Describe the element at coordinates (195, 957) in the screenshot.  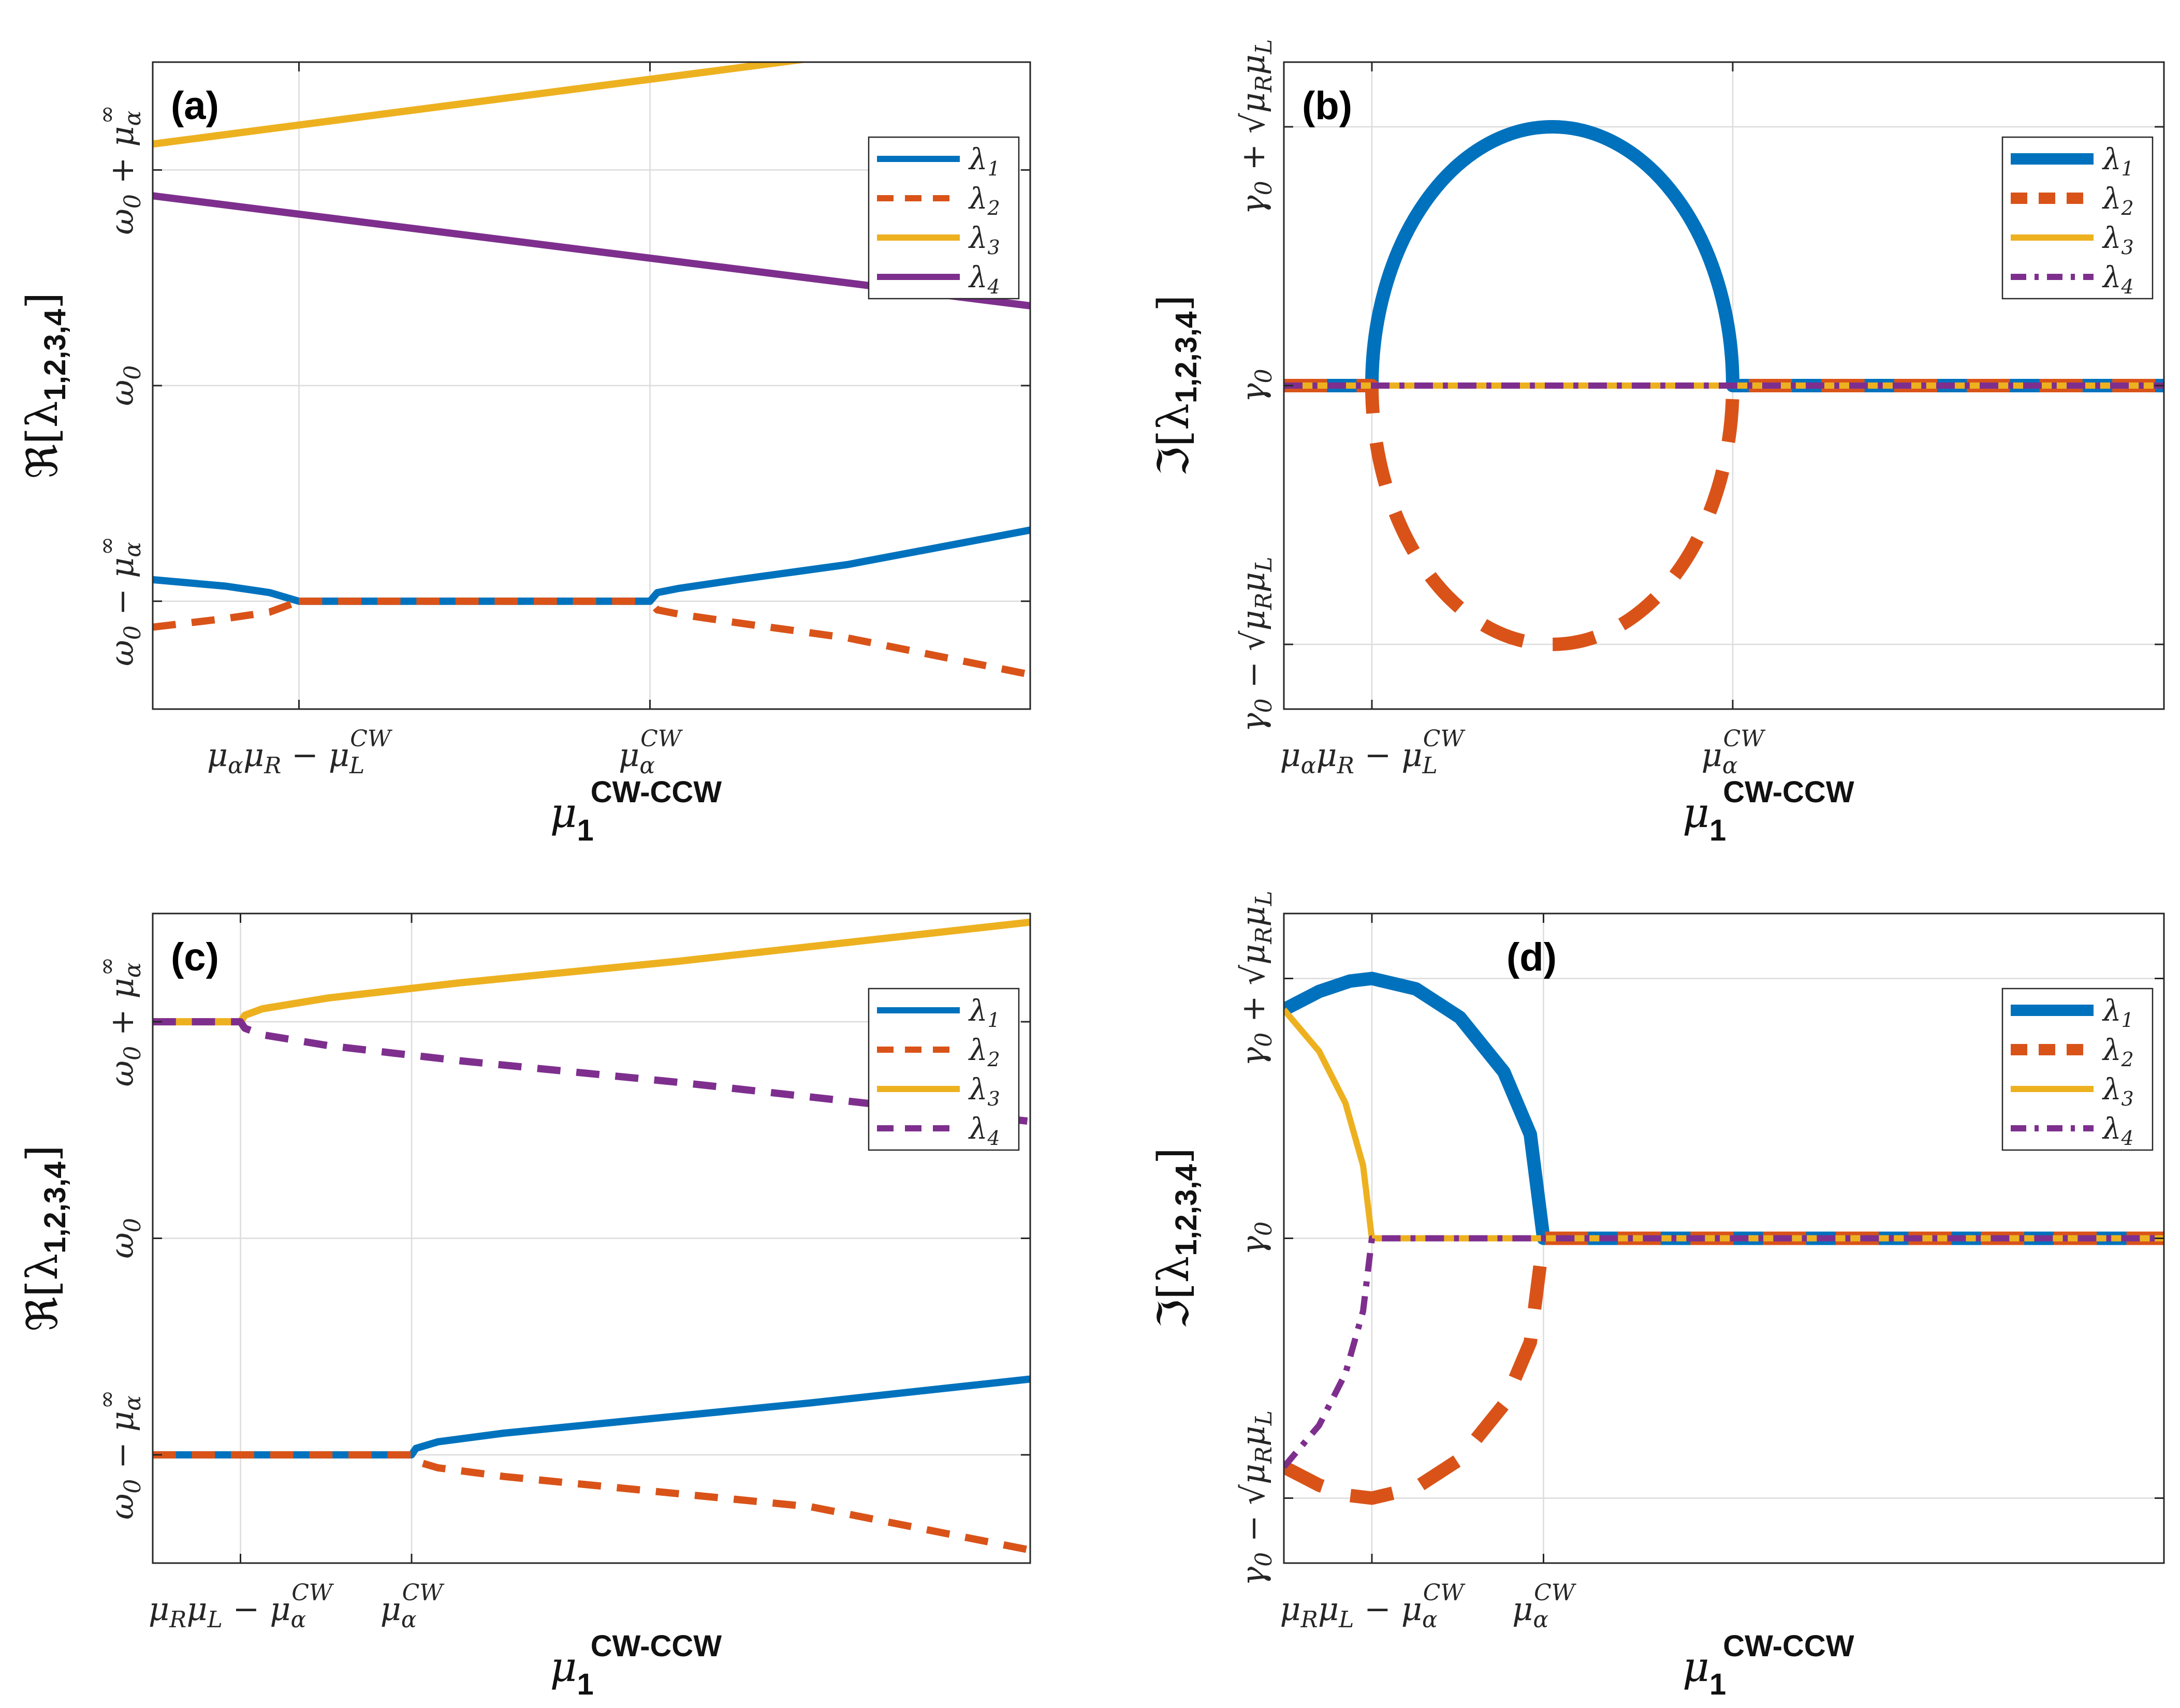
I see `panel-label: (c)` at that location.